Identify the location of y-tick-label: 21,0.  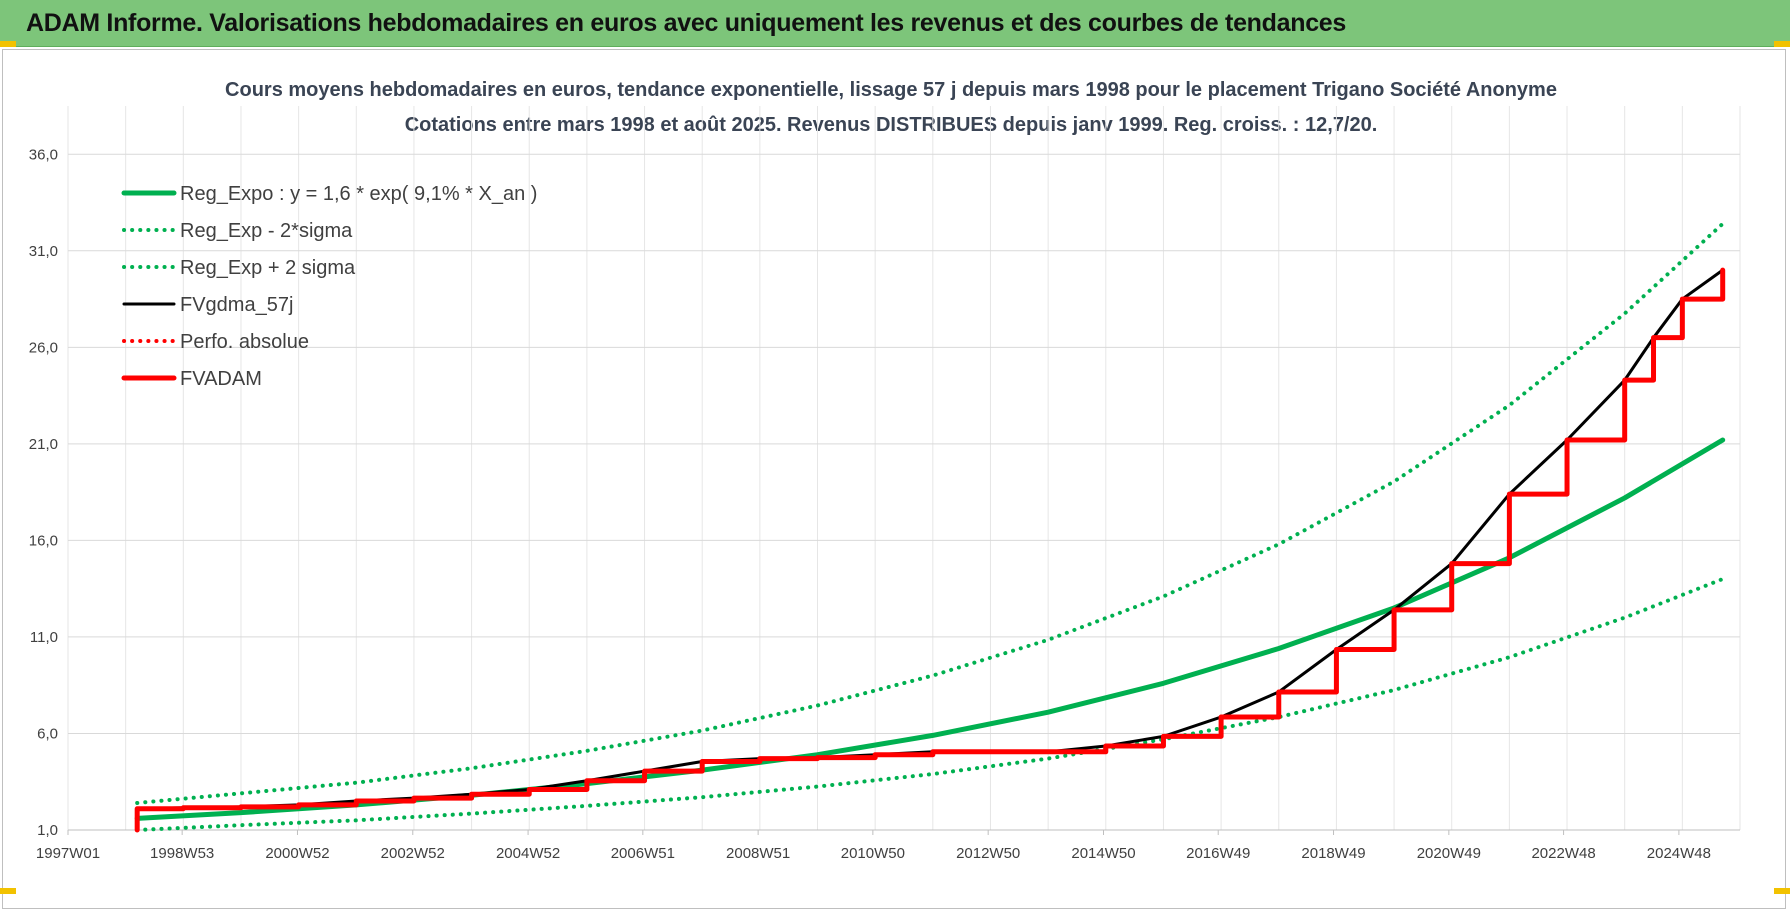
(43, 444).